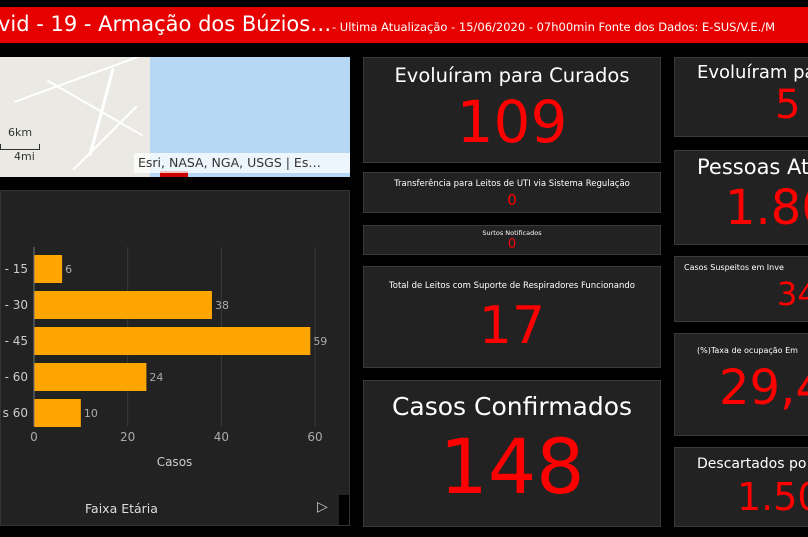  I want to click on card-atendidas-value: 1.80, so click(766, 208).